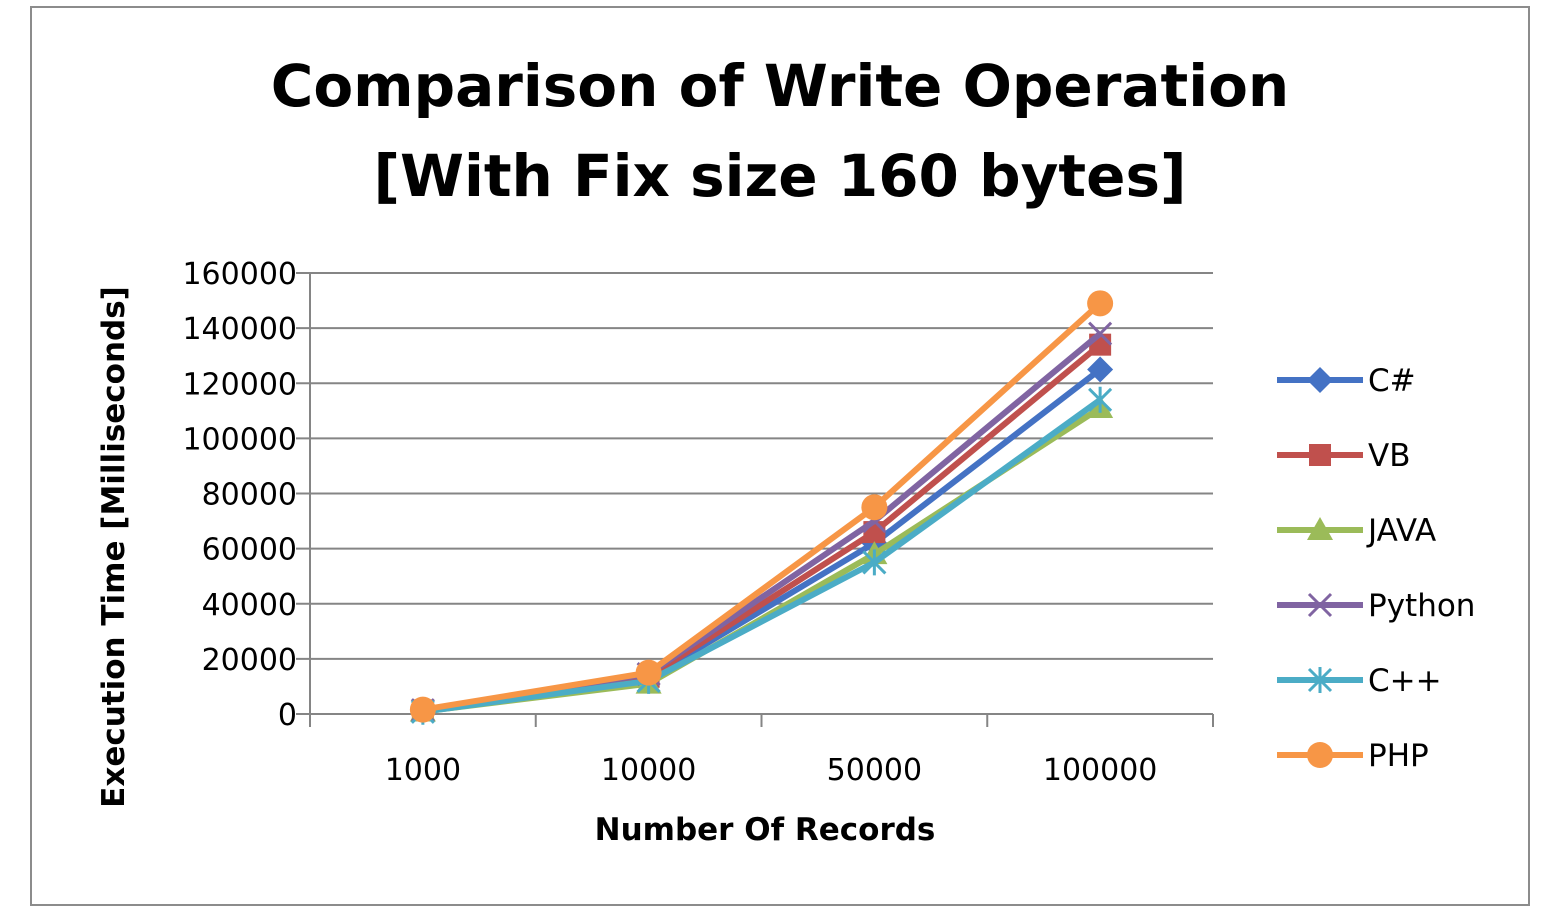 This screenshot has height=913, width=1565. I want to click on series-line, so click(762, 560).